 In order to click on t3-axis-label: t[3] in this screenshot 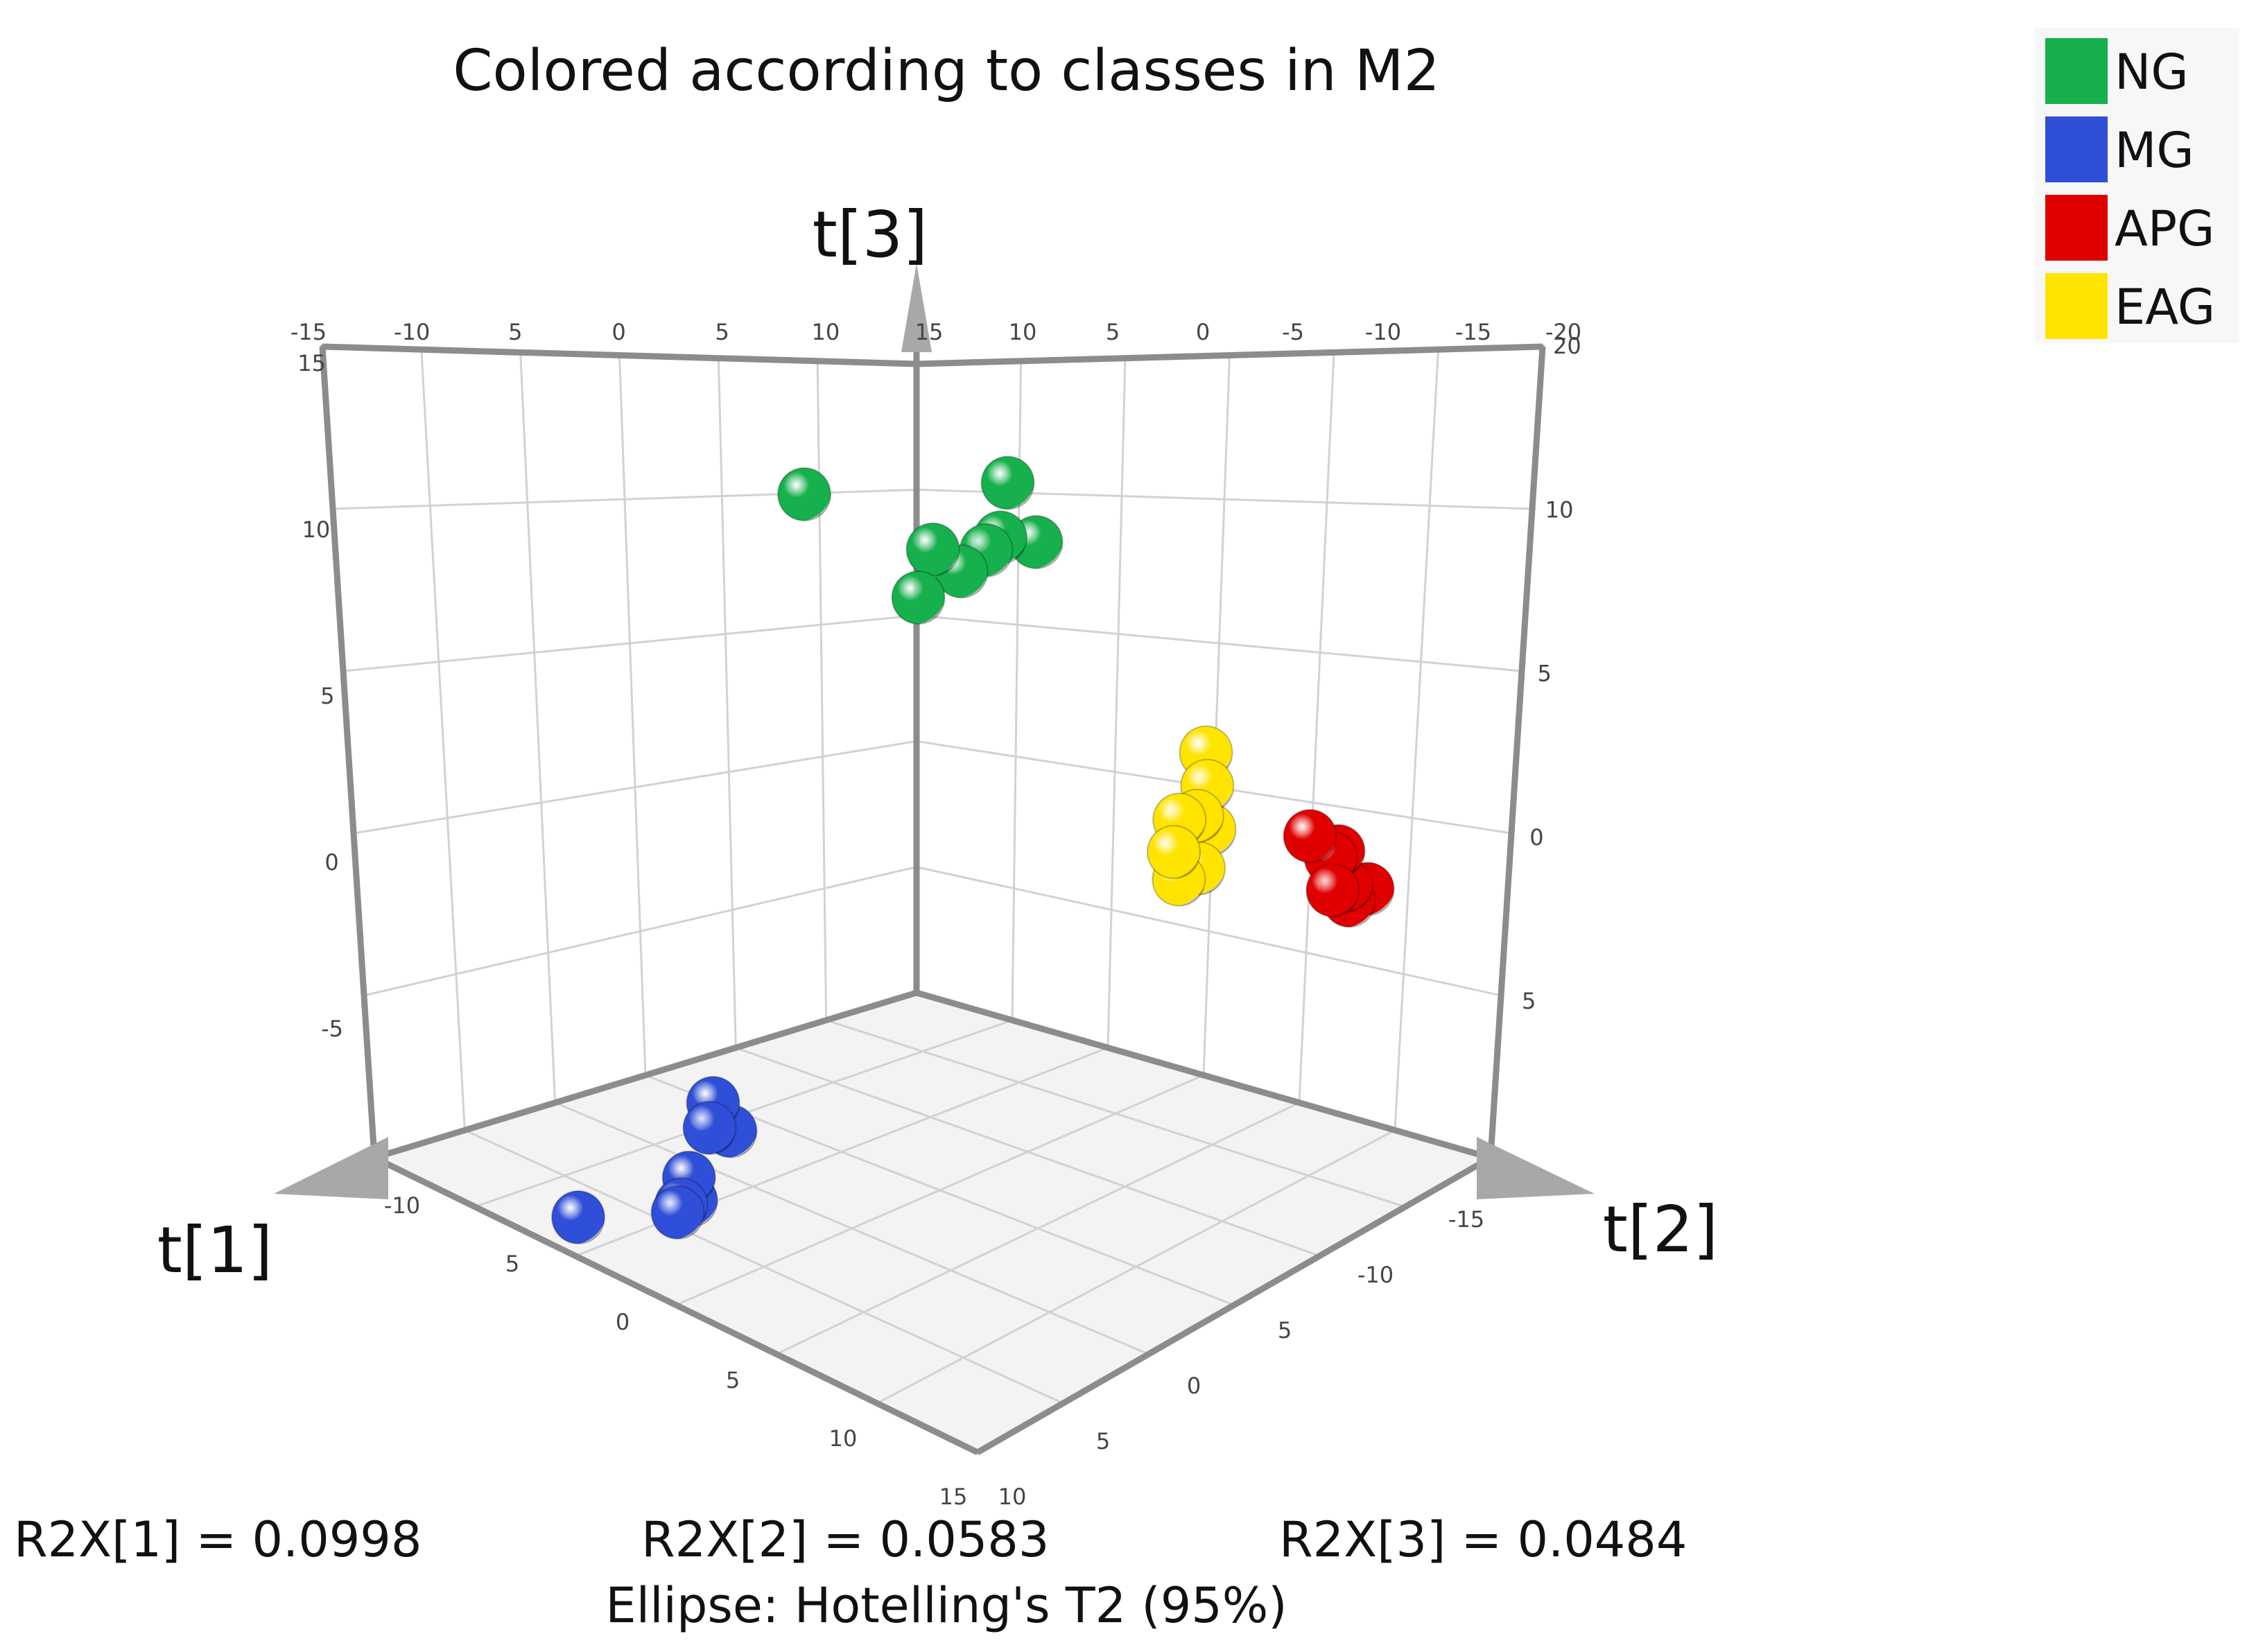, I will do `click(870, 235)`.